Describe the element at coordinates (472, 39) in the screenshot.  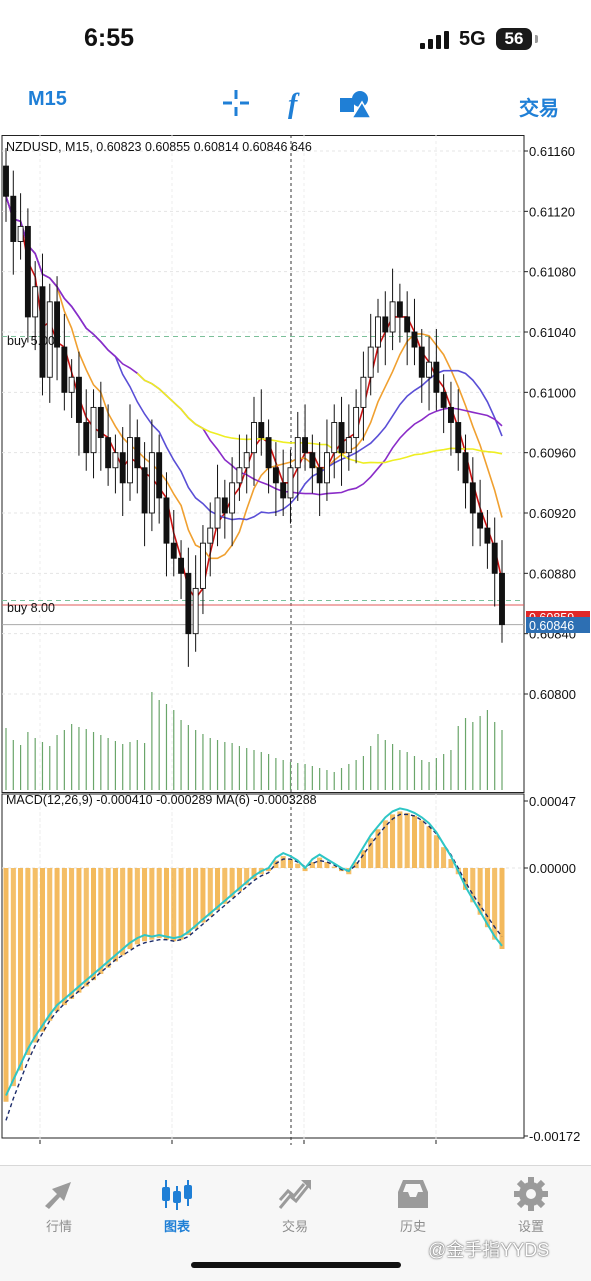
I see `network-type: 5G` at that location.